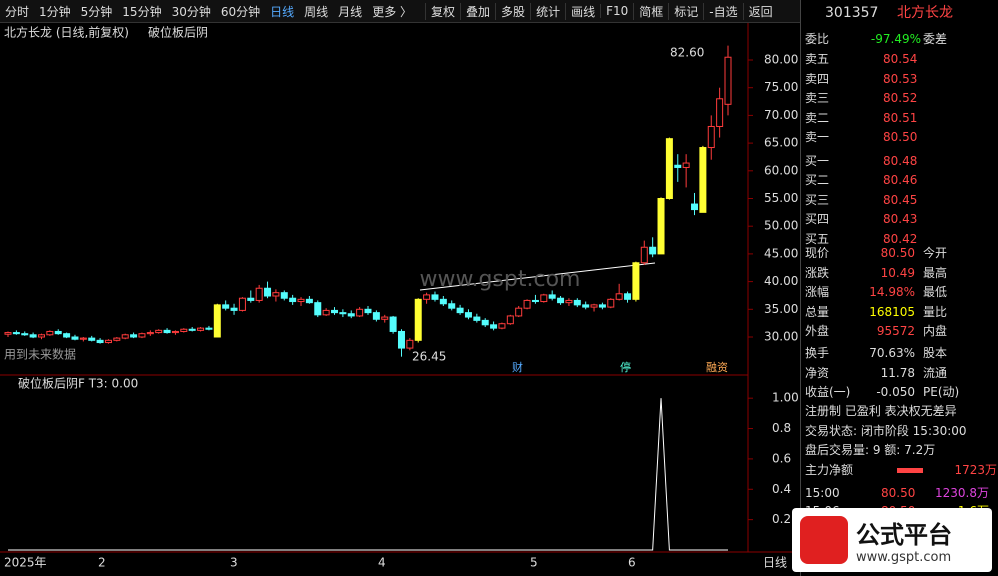 Image resolution: width=998 pixels, height=576 pixels. Describe the element at coordinates (537, 276) in the screenshot. I see `trend-line` at that location.